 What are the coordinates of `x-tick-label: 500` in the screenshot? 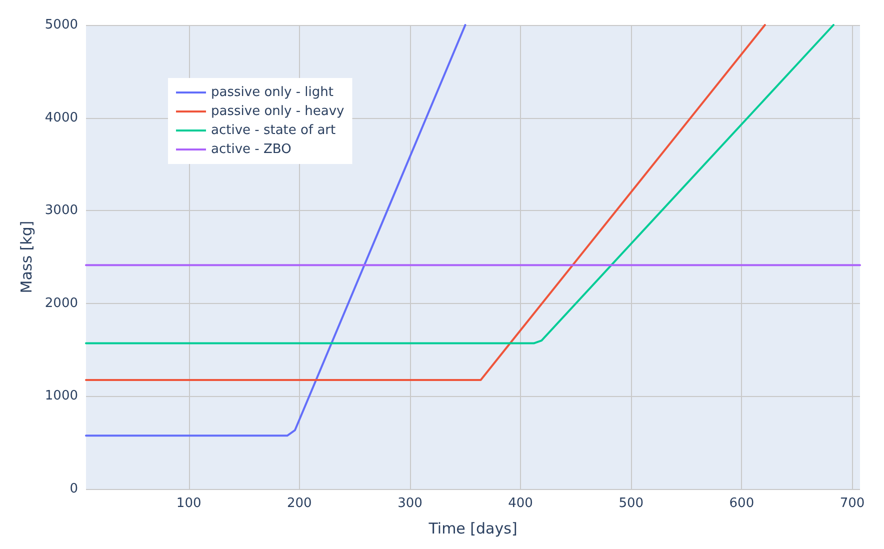 It's located at (631, 503).